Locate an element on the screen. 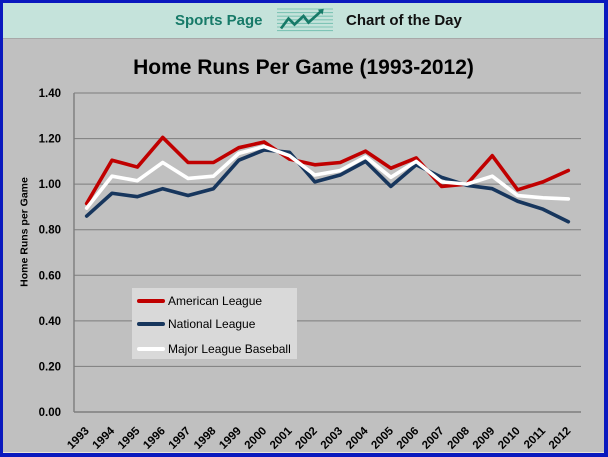 This screenshot has width=608, height=457. x-tick-label: 2001 is located at coordinates (281, 438).